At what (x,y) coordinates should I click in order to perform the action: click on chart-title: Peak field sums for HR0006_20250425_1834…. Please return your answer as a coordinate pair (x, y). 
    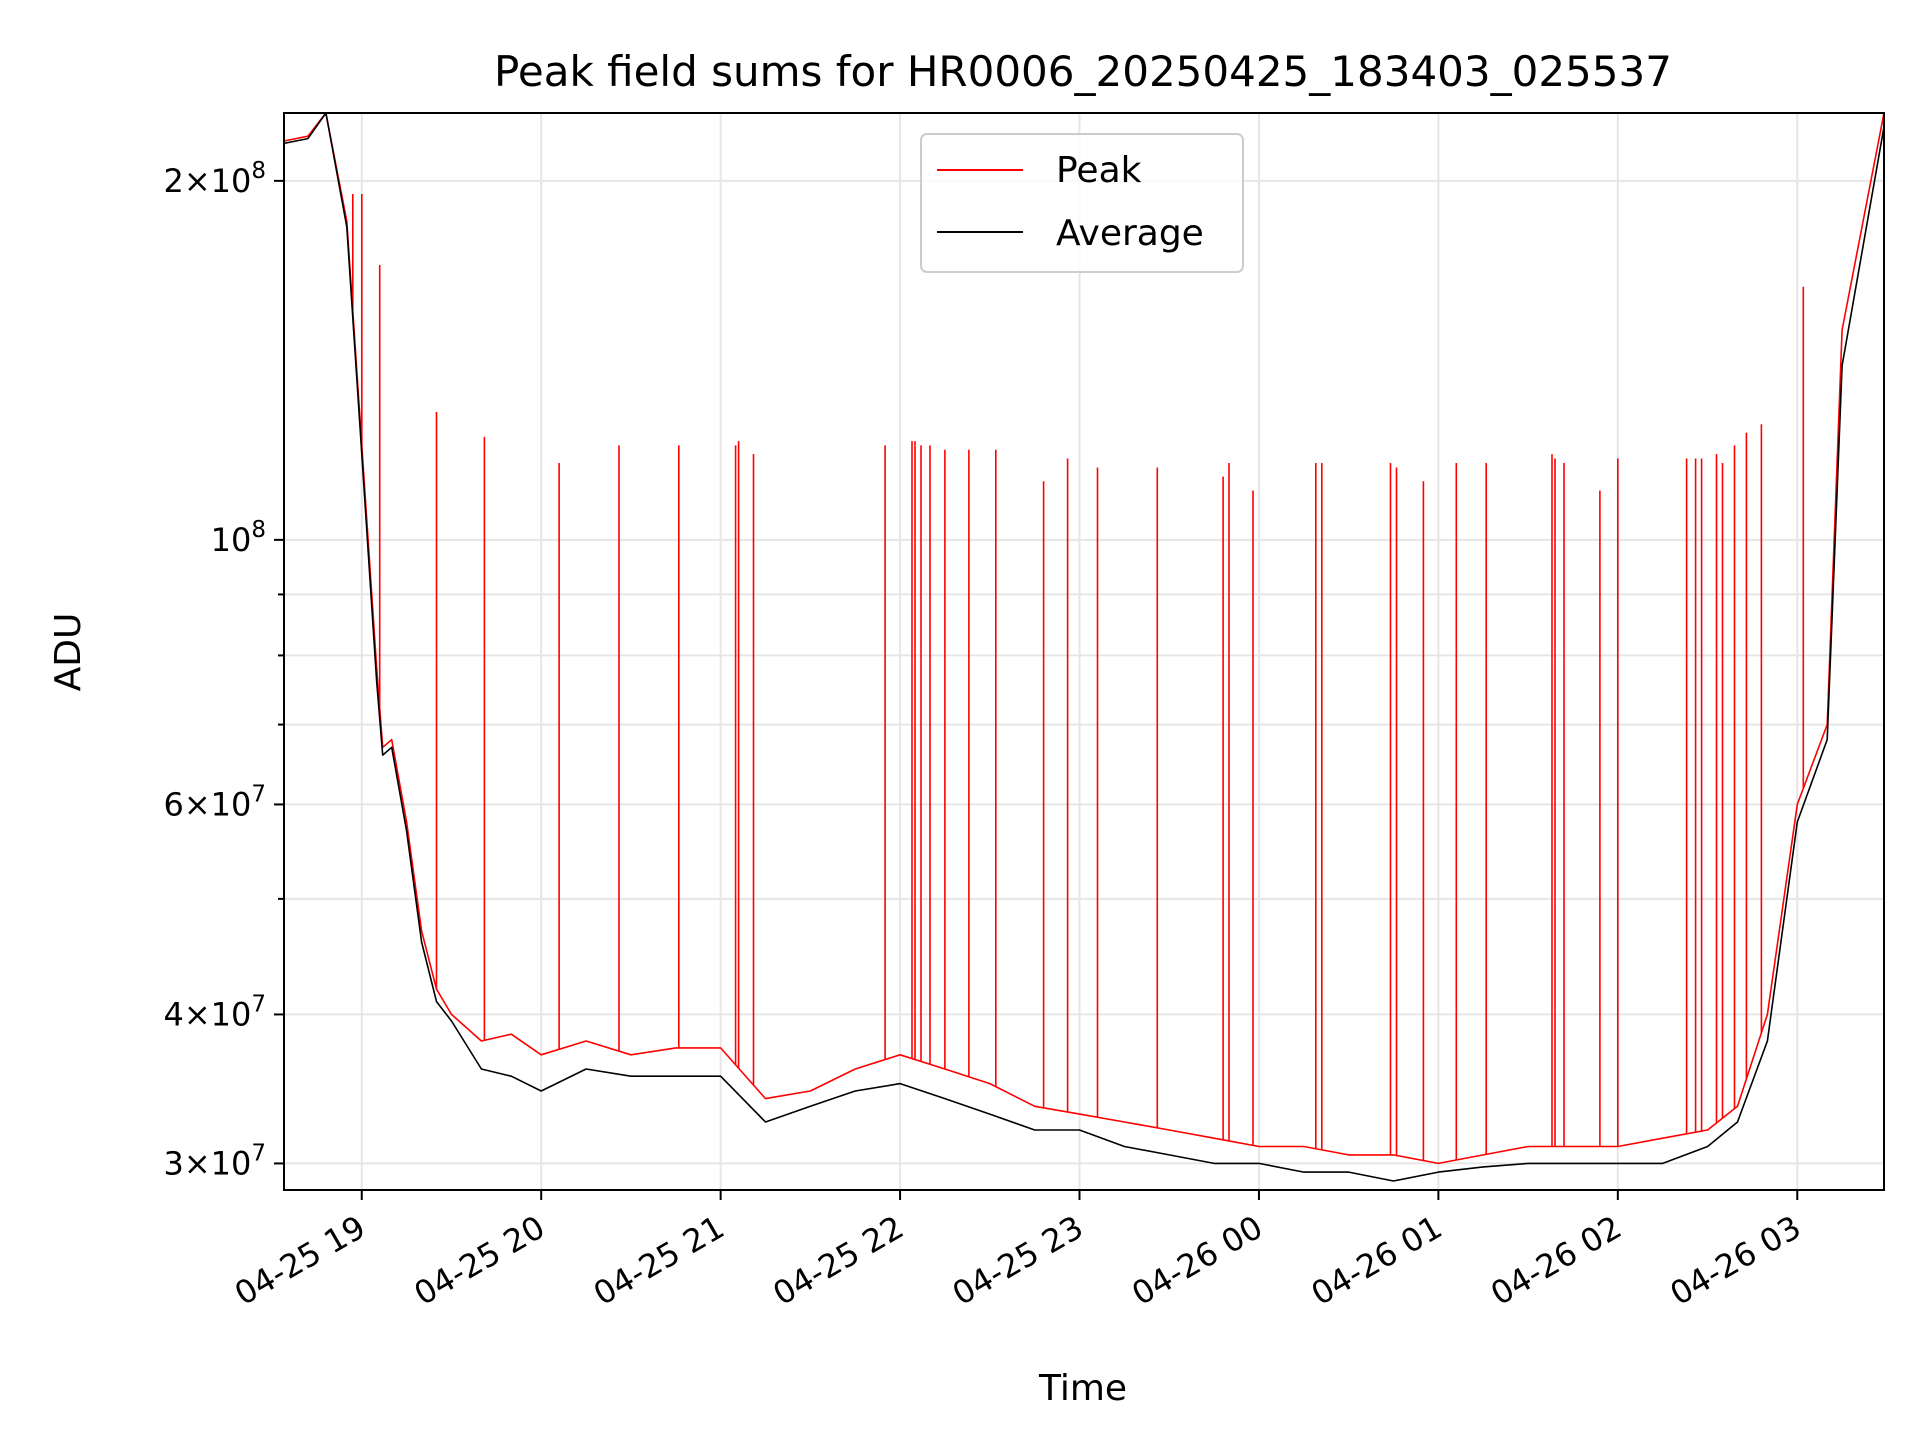
    Looking at the image, I should click on (1083, 71).